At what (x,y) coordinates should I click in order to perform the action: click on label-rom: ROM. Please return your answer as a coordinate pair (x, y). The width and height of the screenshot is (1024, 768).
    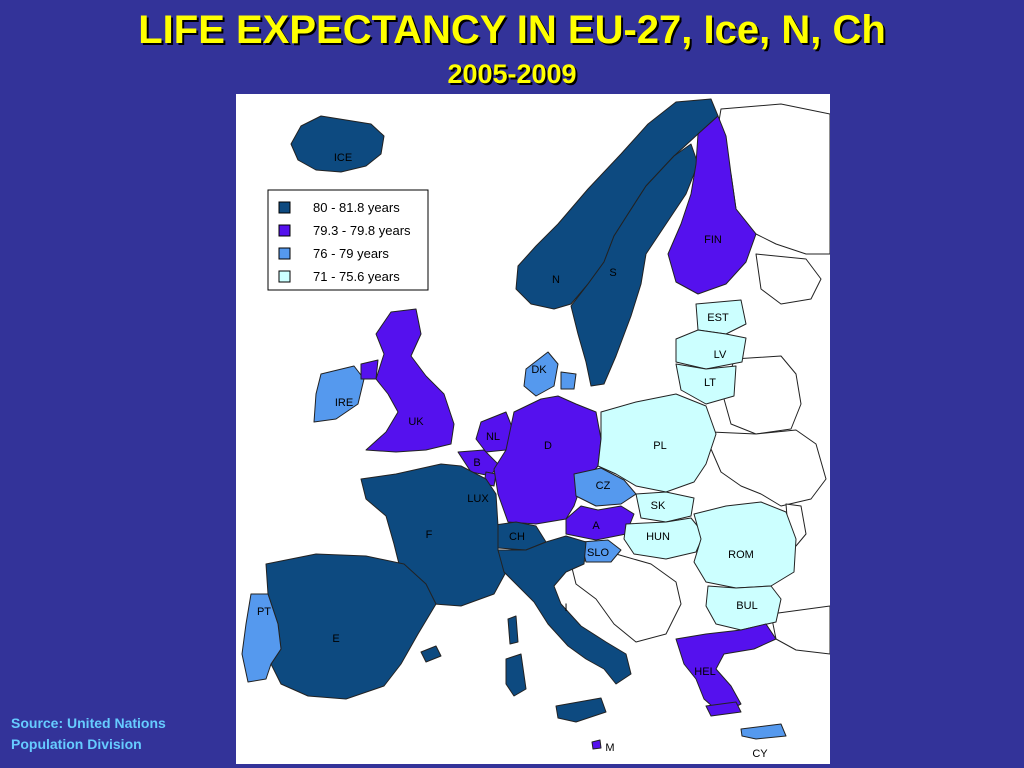
    Looking at the image, I should click on (741, 555).